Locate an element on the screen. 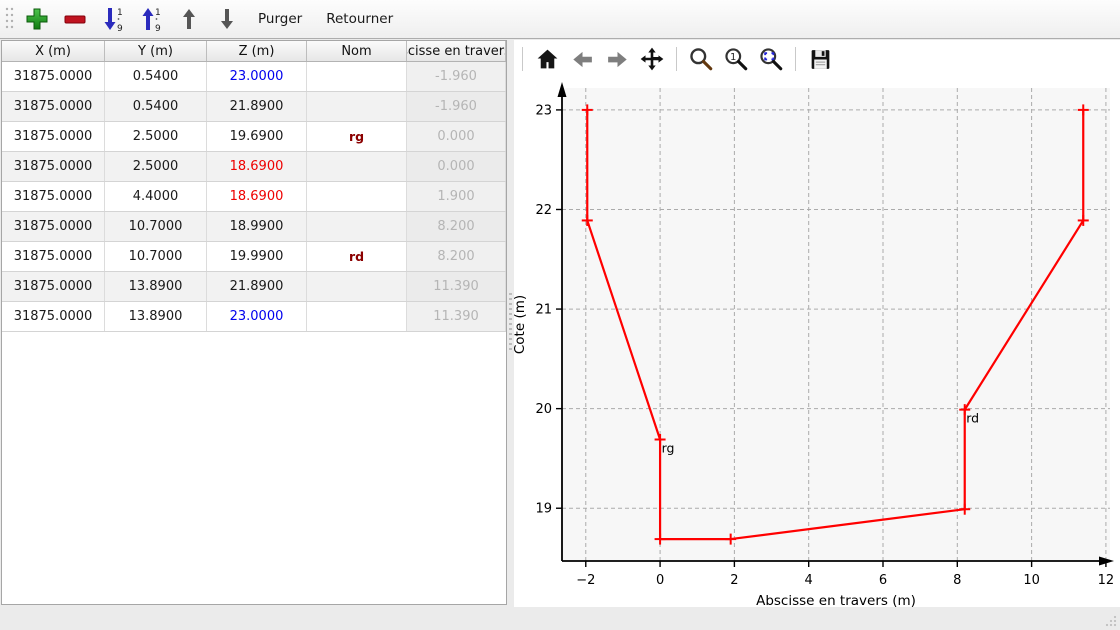  svg-text: 8 is located at coordinates (957, 580).